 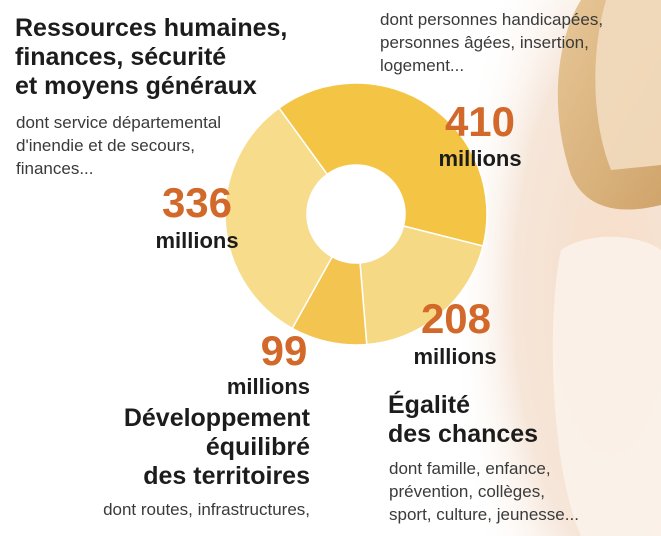 I want to click on slice-3-title-line: équilibré, so click(x=257, y=447).